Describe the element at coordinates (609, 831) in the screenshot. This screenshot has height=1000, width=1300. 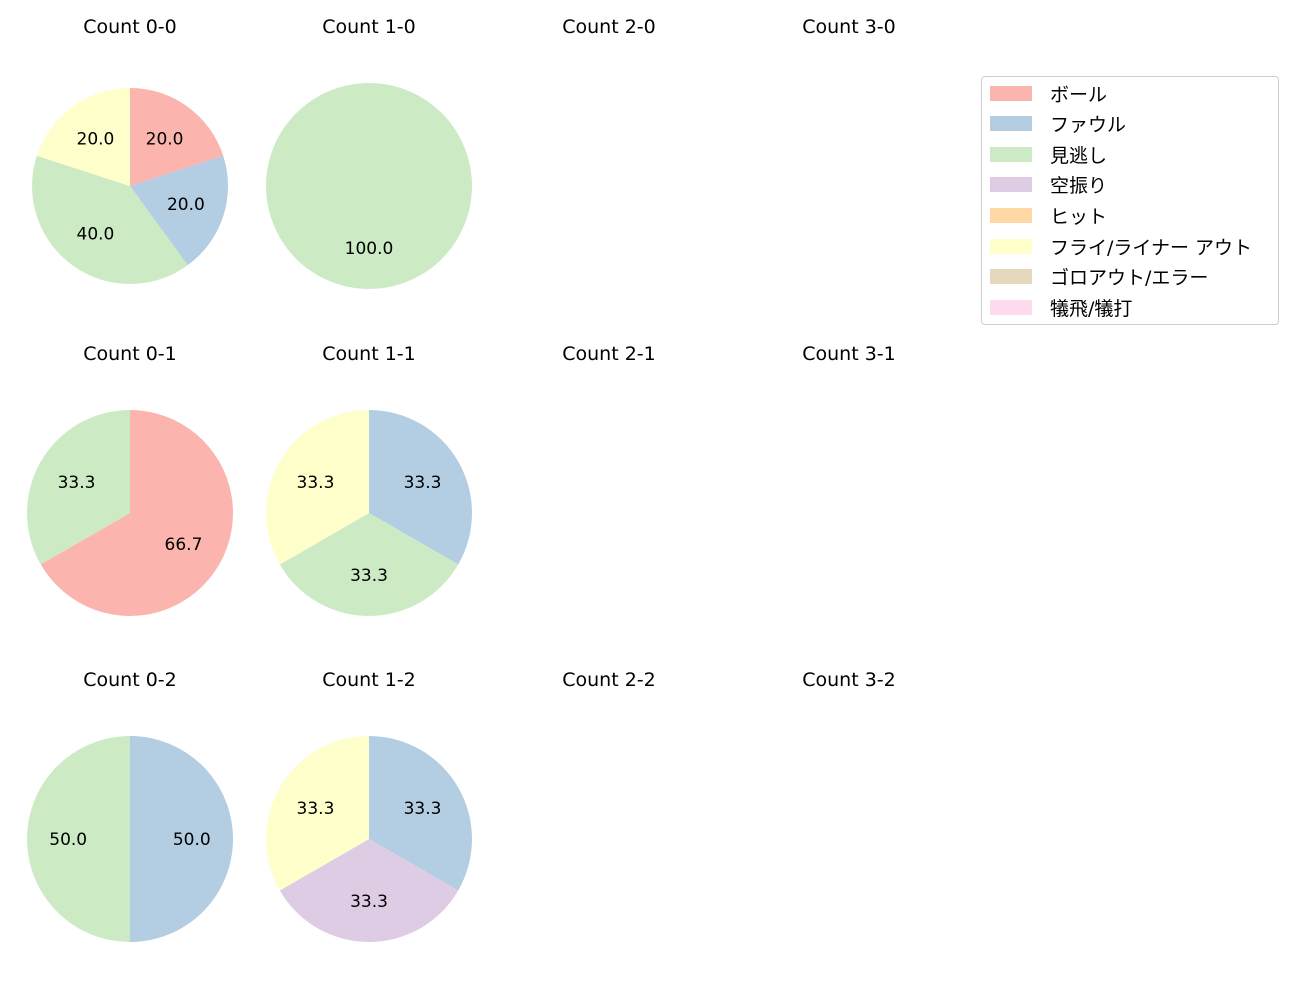
I see `pie-subplot: Count 2-2` at that location.